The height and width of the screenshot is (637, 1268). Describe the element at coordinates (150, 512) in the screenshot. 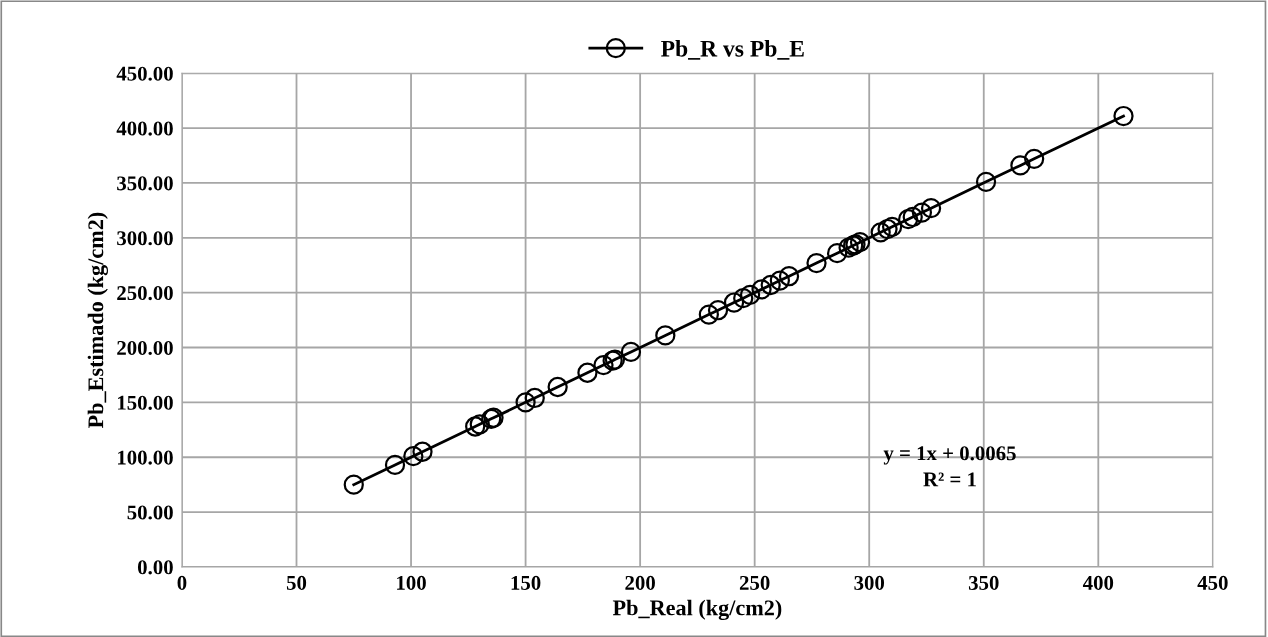

I see `y-tick-label: 50.00` at that location.